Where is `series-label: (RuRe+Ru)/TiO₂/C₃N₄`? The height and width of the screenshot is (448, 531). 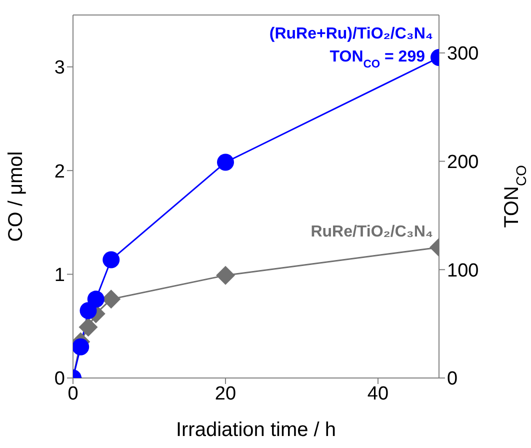
series-label: (RuRe+Ru)/TiO₂/C₃N₄ is located at coordinates (351, 34).